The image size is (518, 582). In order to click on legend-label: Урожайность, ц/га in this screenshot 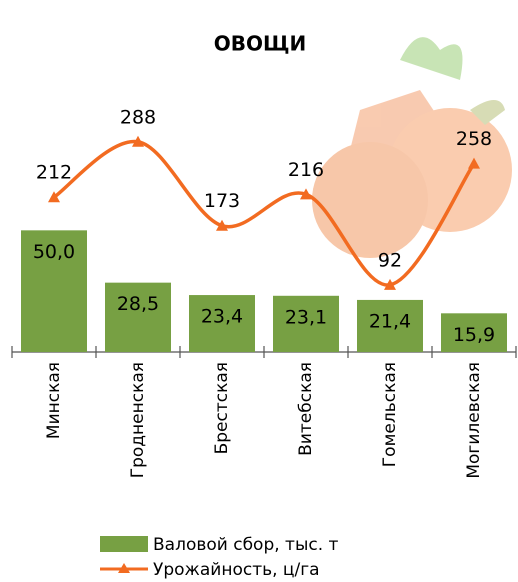, I will do `click(236, 570)`.